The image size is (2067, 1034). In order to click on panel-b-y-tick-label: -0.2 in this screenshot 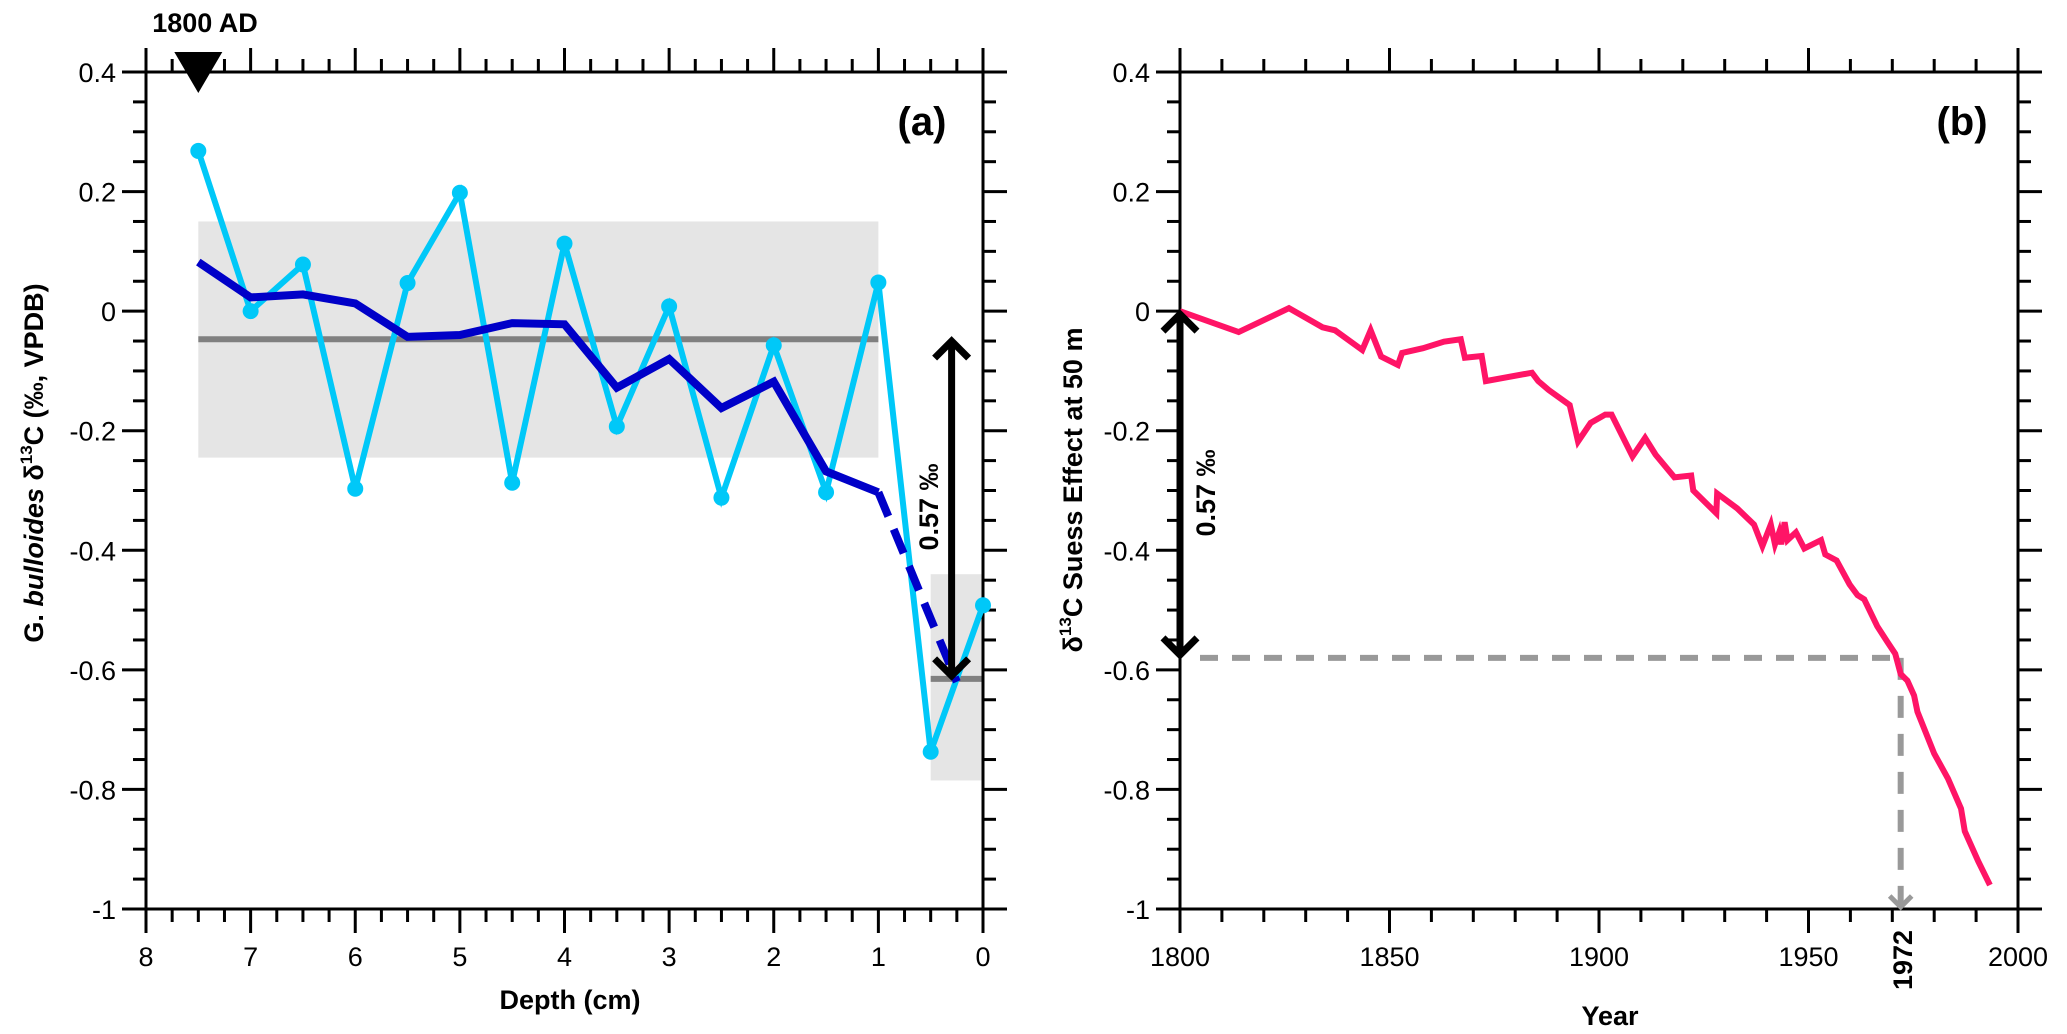, I will do `click(1126, 432)`.